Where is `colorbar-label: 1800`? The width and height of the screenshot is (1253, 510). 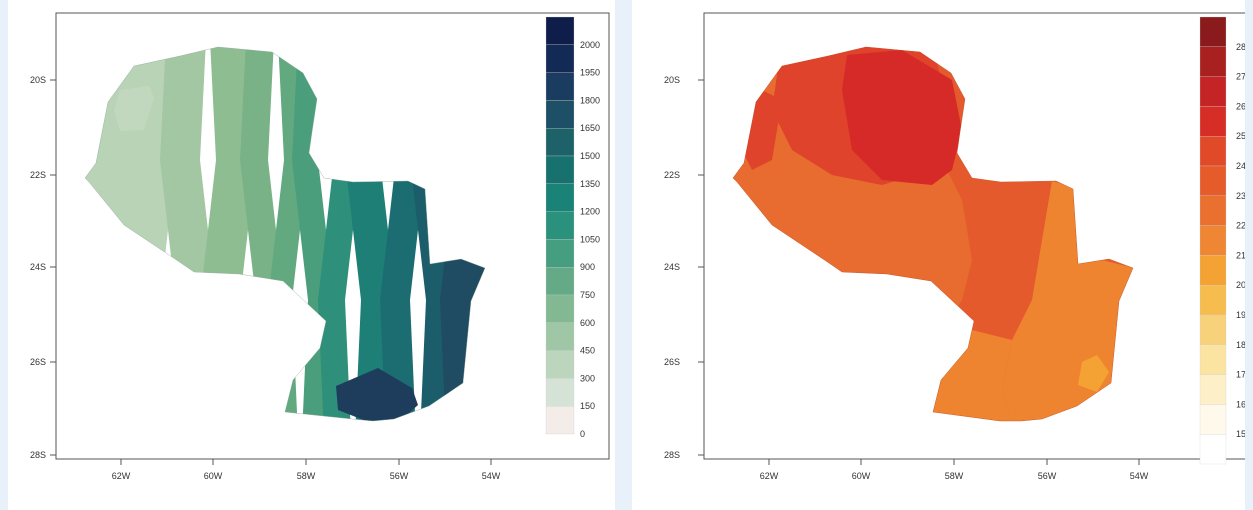 colorbar-label: 1800 is located at coordinates (590, 100).